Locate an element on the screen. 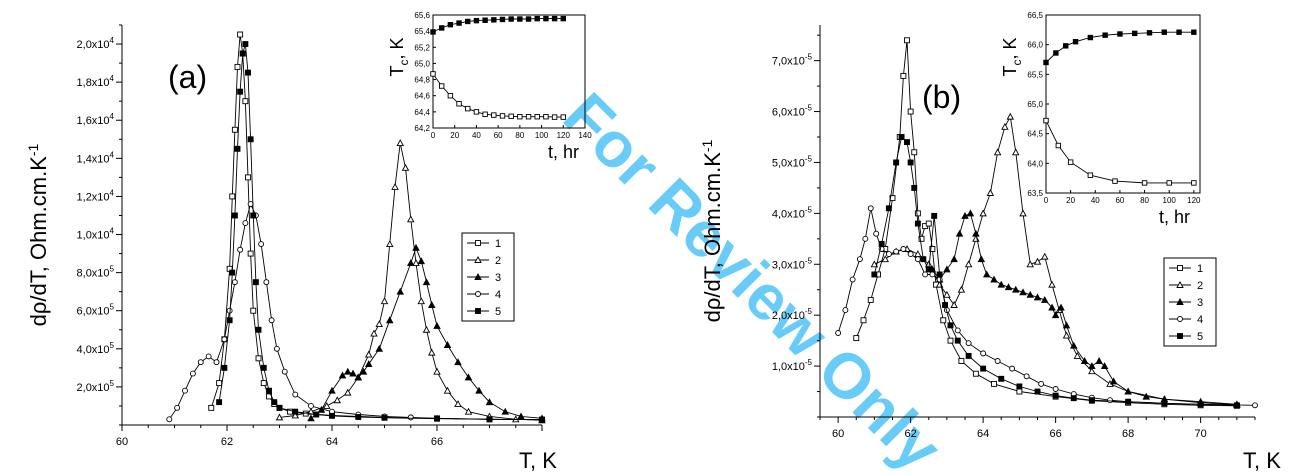 The image size is (1303, 475). inset-y-axis-label: Tc, K is located at coordinates (1012, 56).